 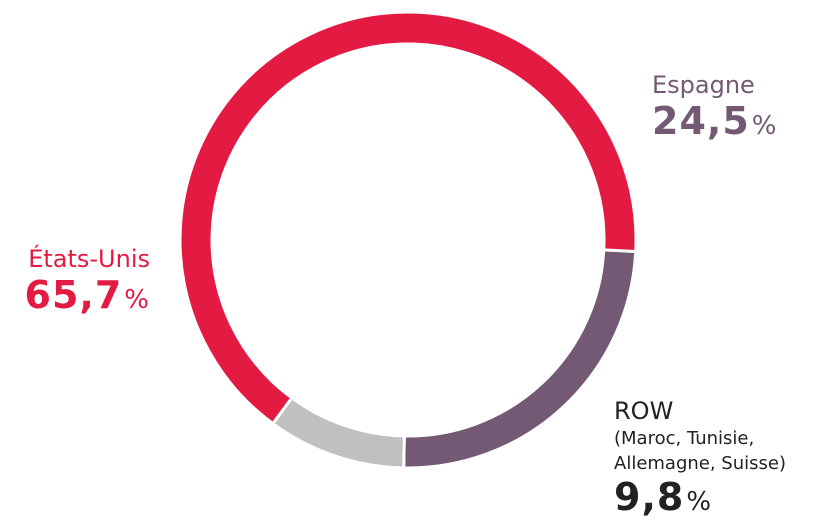 What do you see at coordinates (89, 259) in the screenshot?
I see `category-label: États-Unis` at bounding box center [89, 259].